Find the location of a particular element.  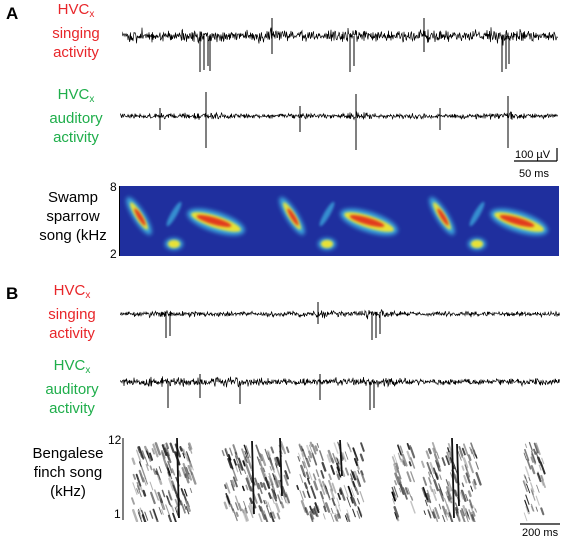

panel-b-auditory-label: HVCx auditory activity is located at coordinates (72, 387).